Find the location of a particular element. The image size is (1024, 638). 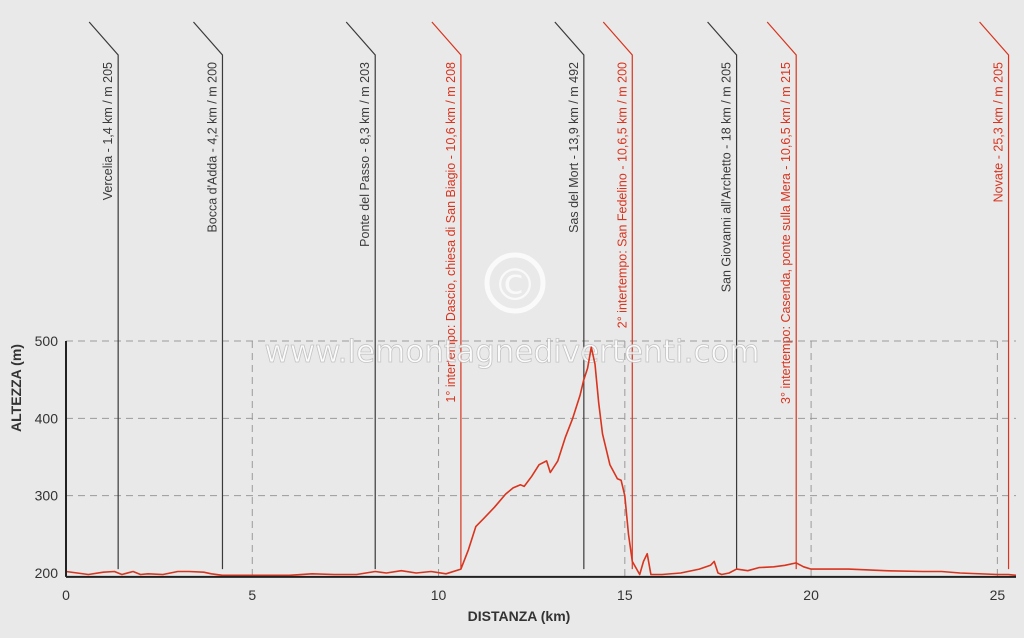

x-tick-label: 0 is located at coordinates (66, 595).